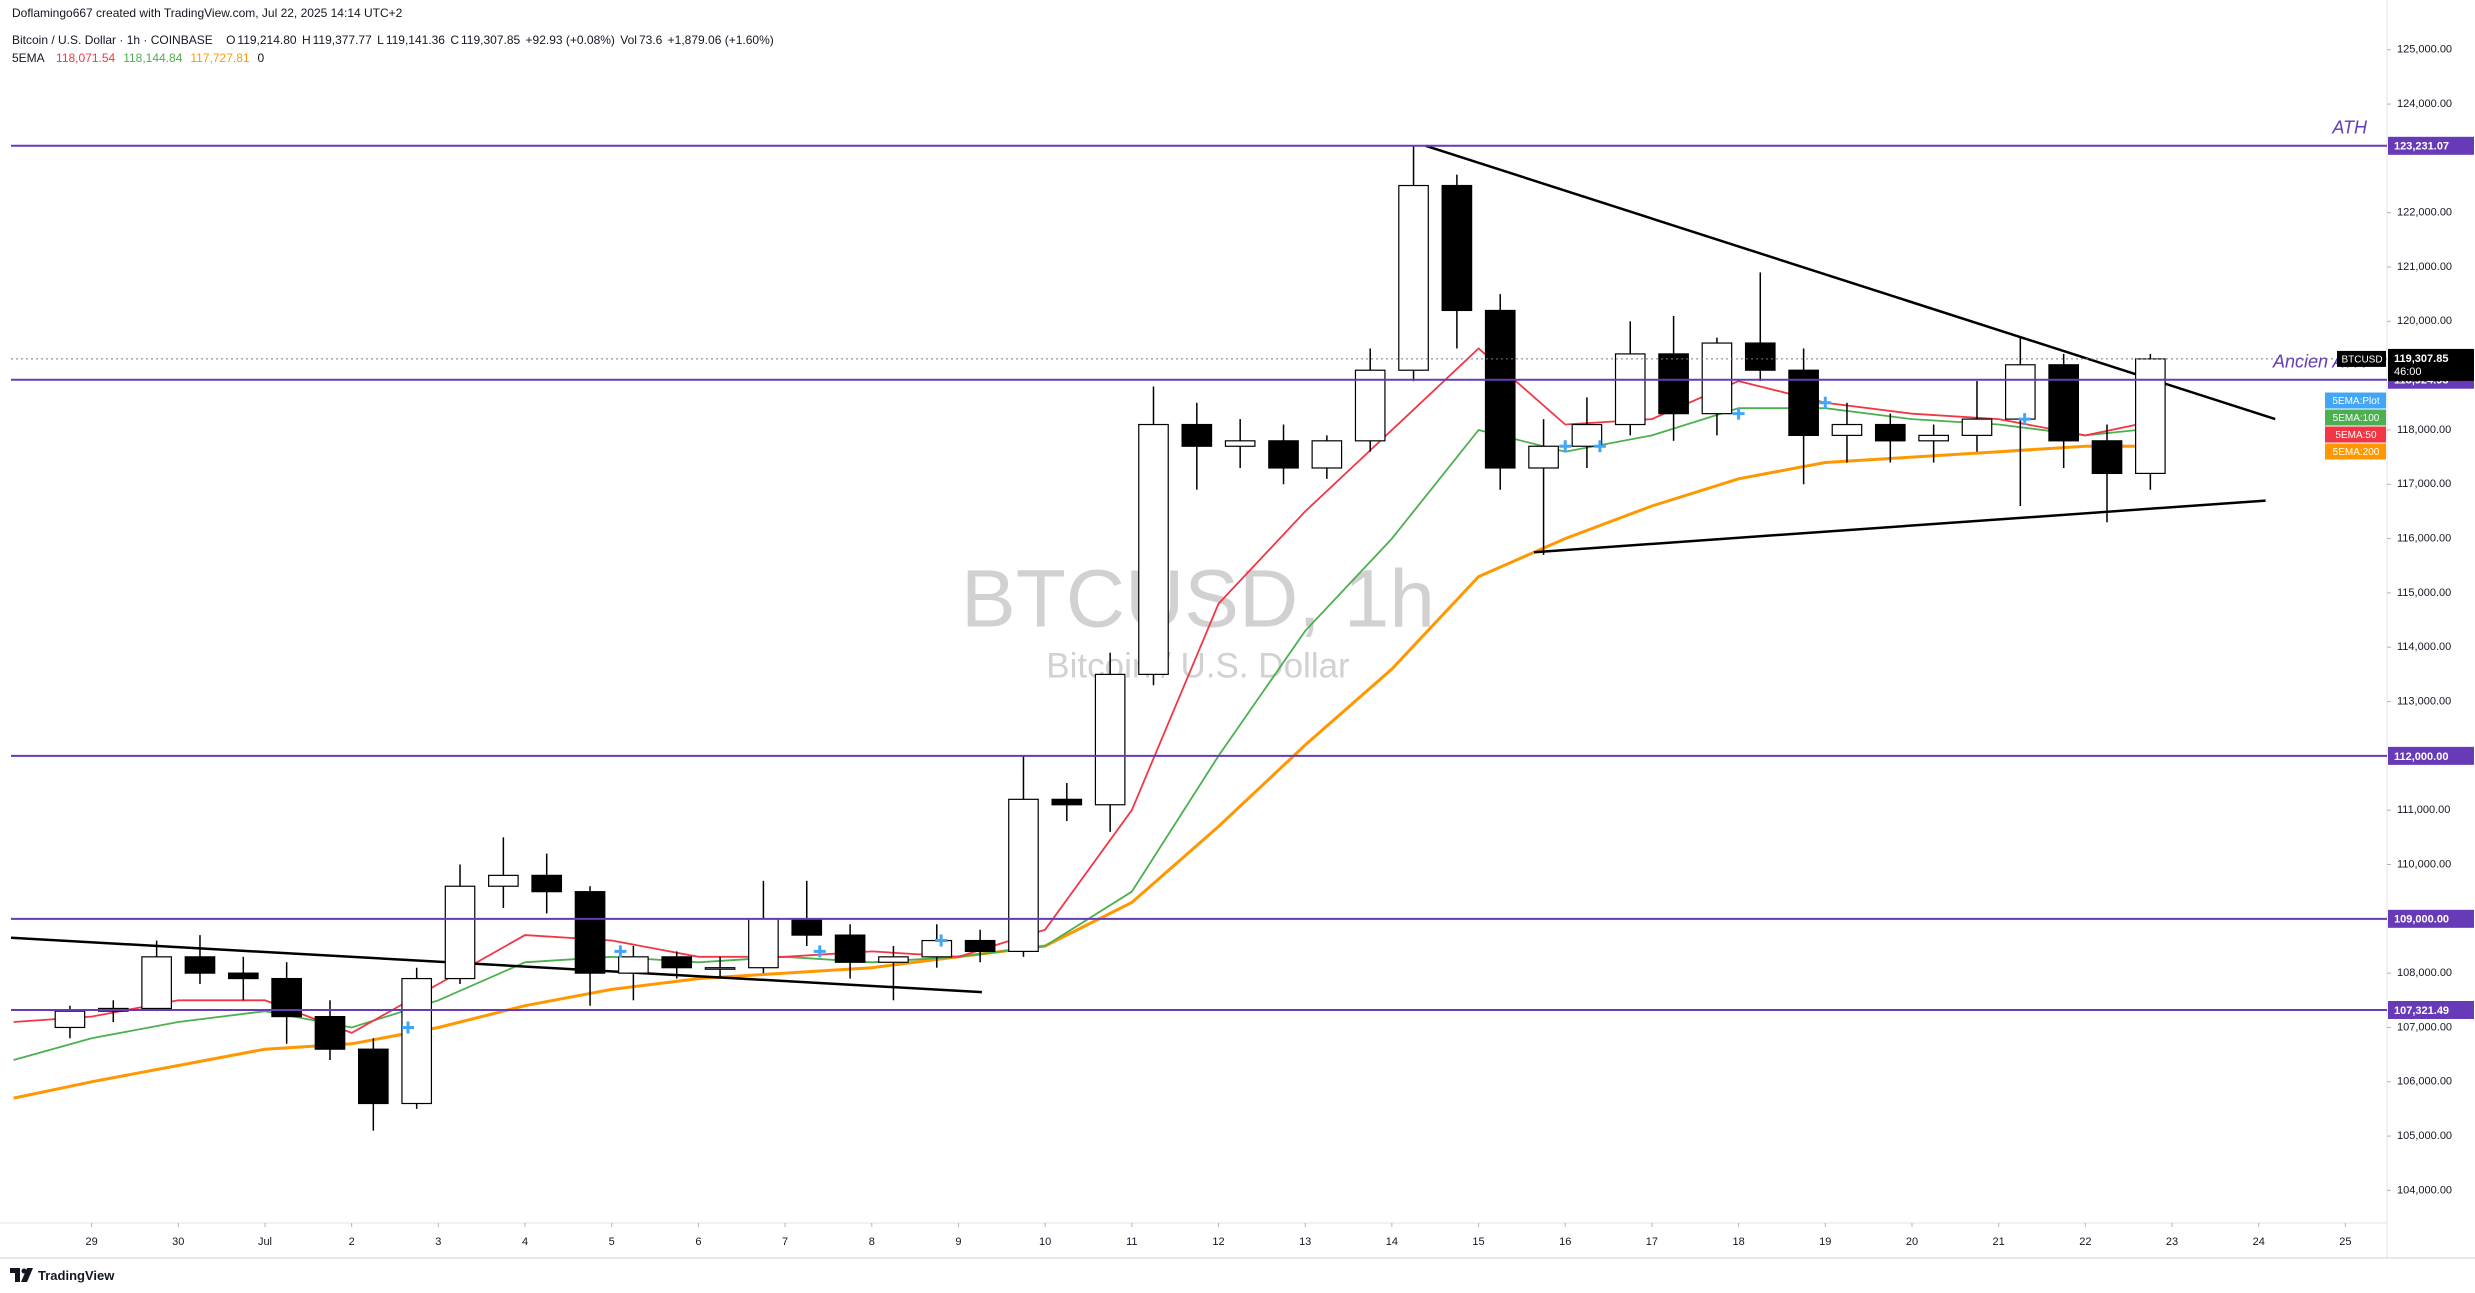 The width and height of the screenshot is (2475, 1293). Describe the element at coordinates (2424, 484) in the screenshot. I see `y-tick-label: 117,000.00` at that location.